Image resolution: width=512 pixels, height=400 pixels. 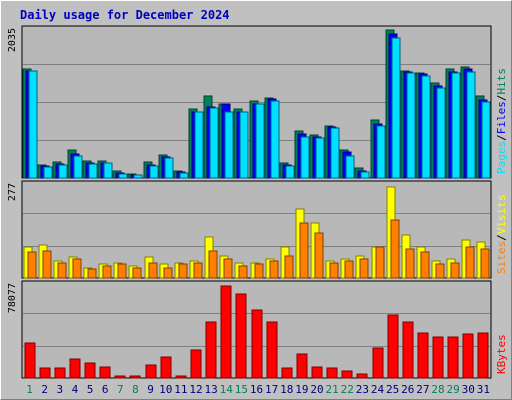 I want to click on legend-hits: Hits, so click(x=501, y=81).